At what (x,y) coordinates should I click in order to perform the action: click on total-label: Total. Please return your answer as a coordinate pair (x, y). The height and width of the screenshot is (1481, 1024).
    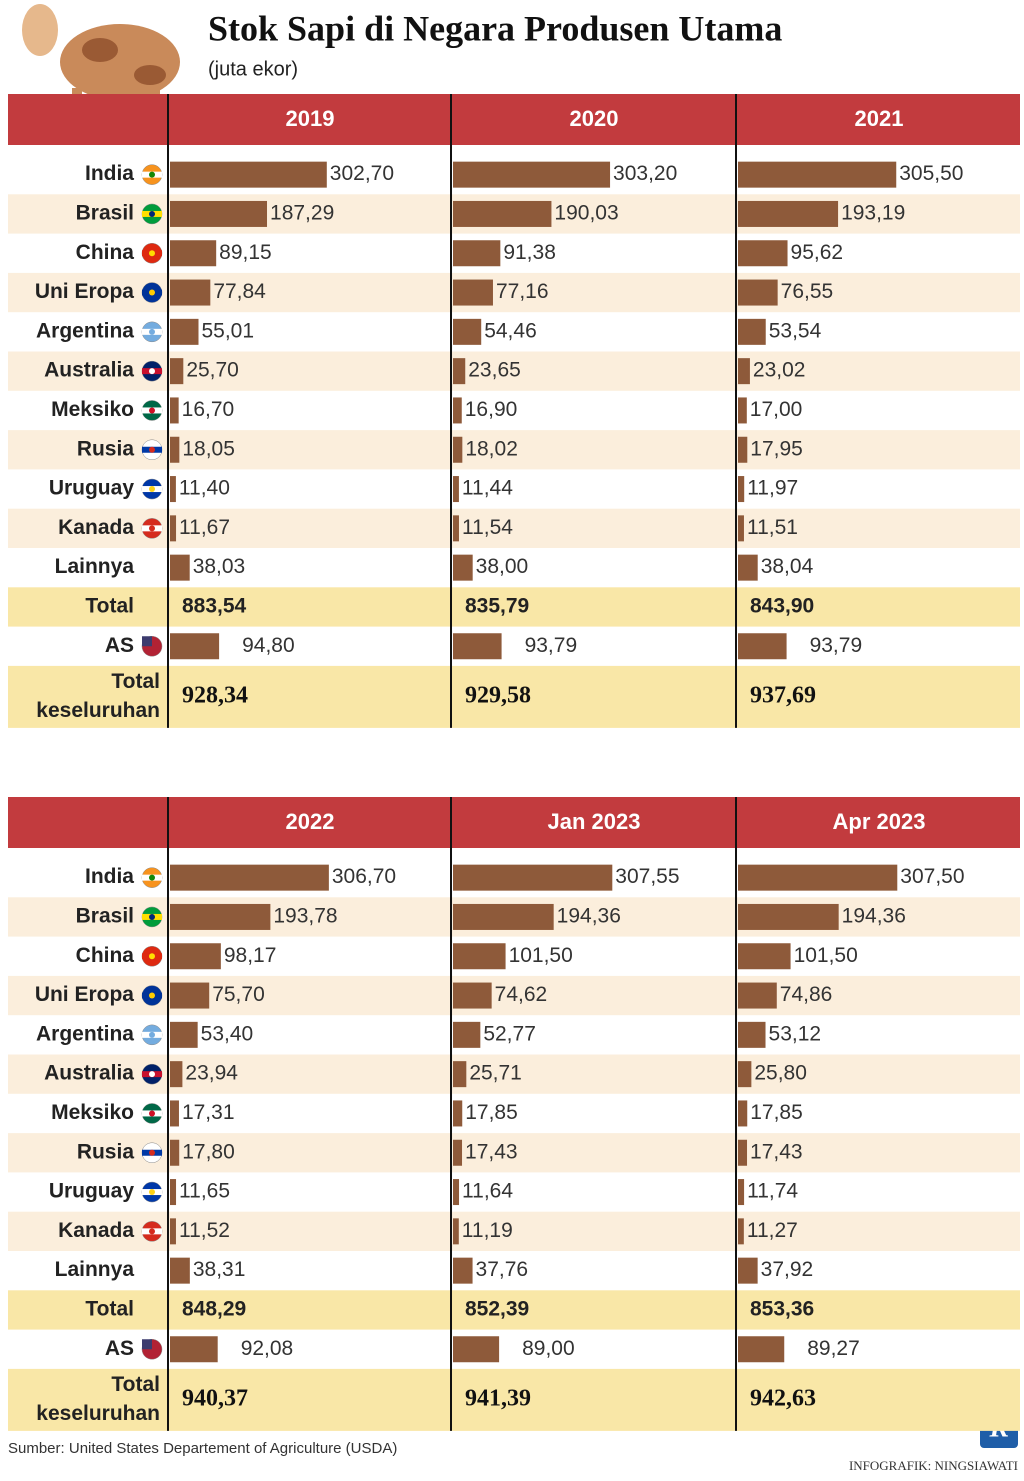
    Looking at the image, I should click on (109, 1308).